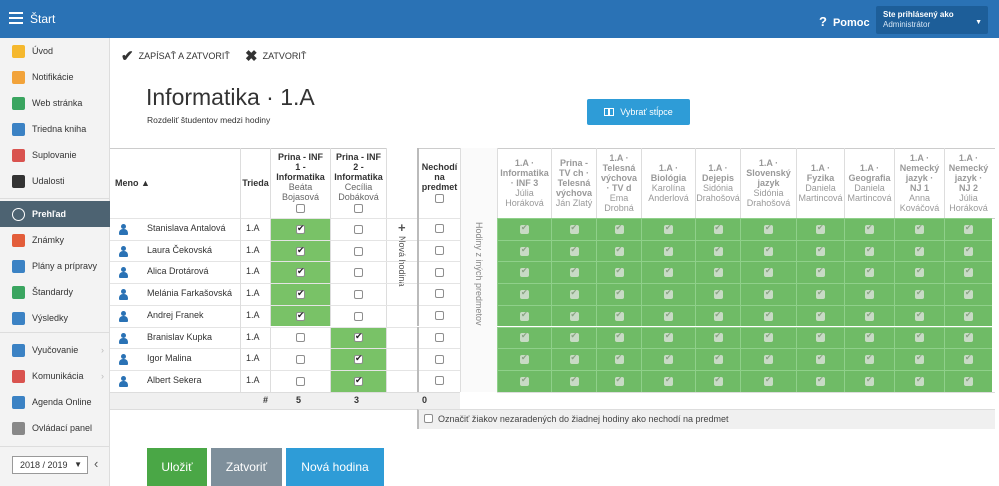  What do you see at coordinates (55, 266) in the screenshot?
I see `sidebar-item: Plány a prípravy` at bounding box center [55, 266].